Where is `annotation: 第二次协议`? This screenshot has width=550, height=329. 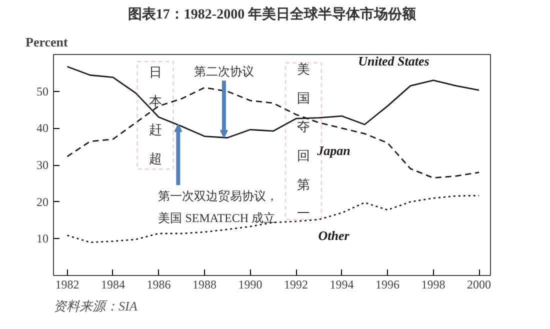
annotation: 第二次协议 is located at coordinates (224, 71).